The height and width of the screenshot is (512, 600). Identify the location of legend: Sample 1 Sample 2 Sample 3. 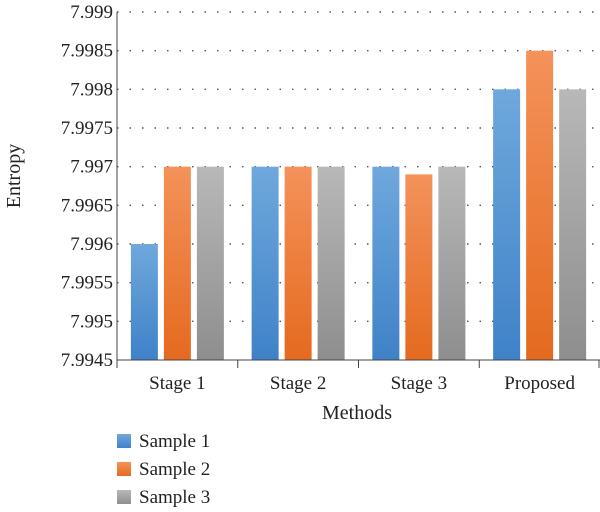
(163, 469).